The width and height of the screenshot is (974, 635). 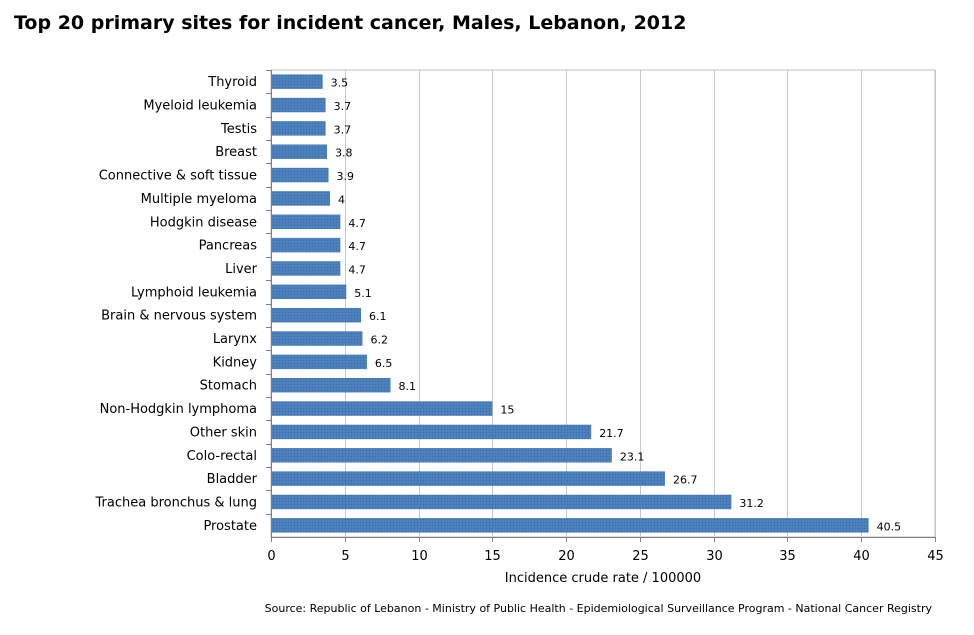 I want to click on data-label: 31.2, so click(x=751, y=503).